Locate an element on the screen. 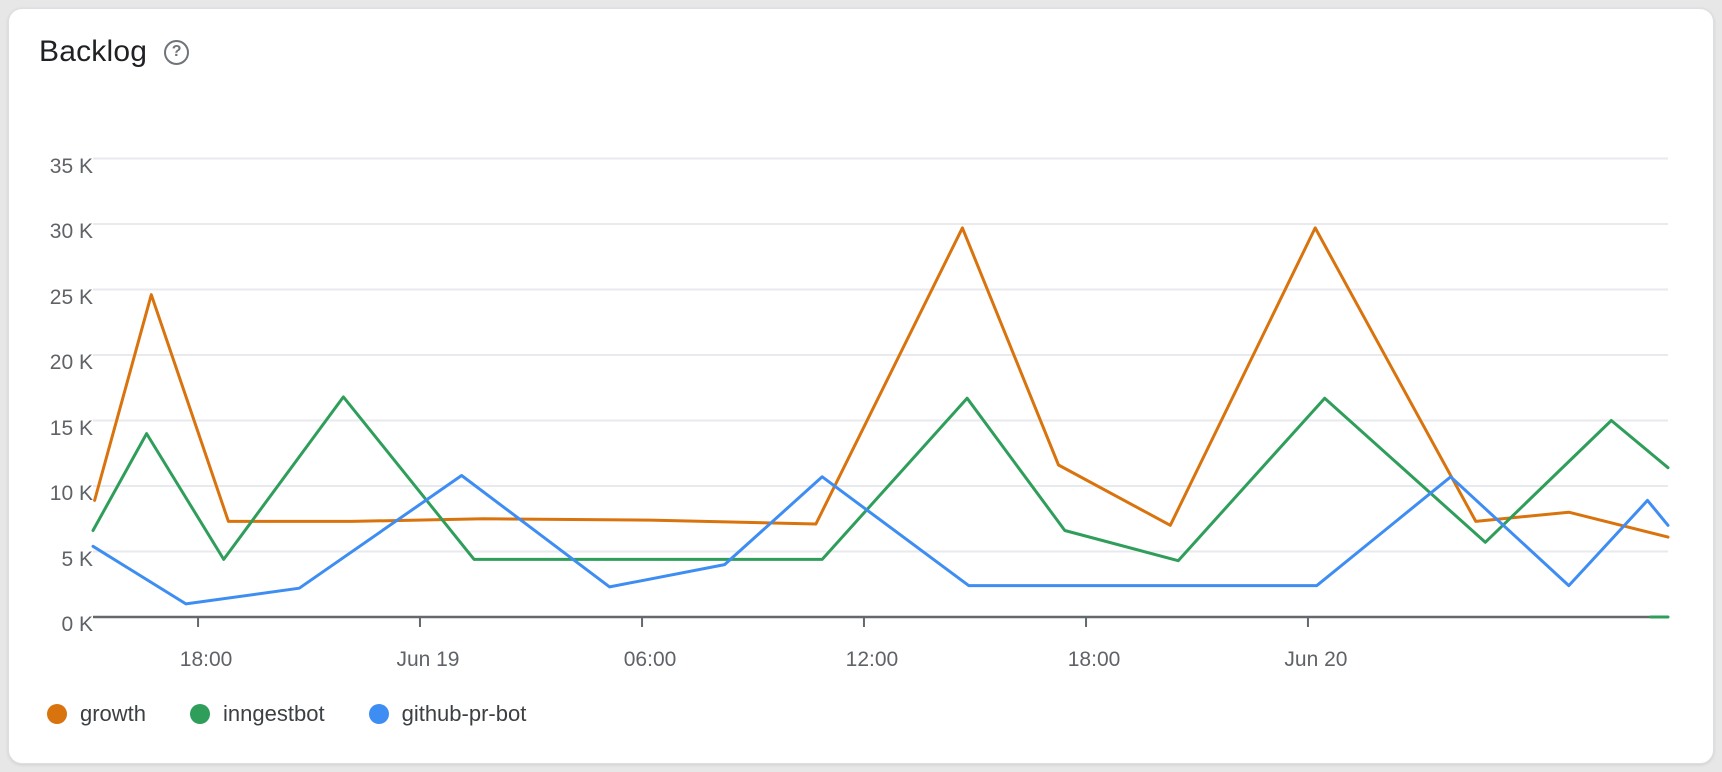 Image resolution: width=1722 pixels, height=772 pixels. y-axis-label: 15 K is located at coordinates (71, 428).